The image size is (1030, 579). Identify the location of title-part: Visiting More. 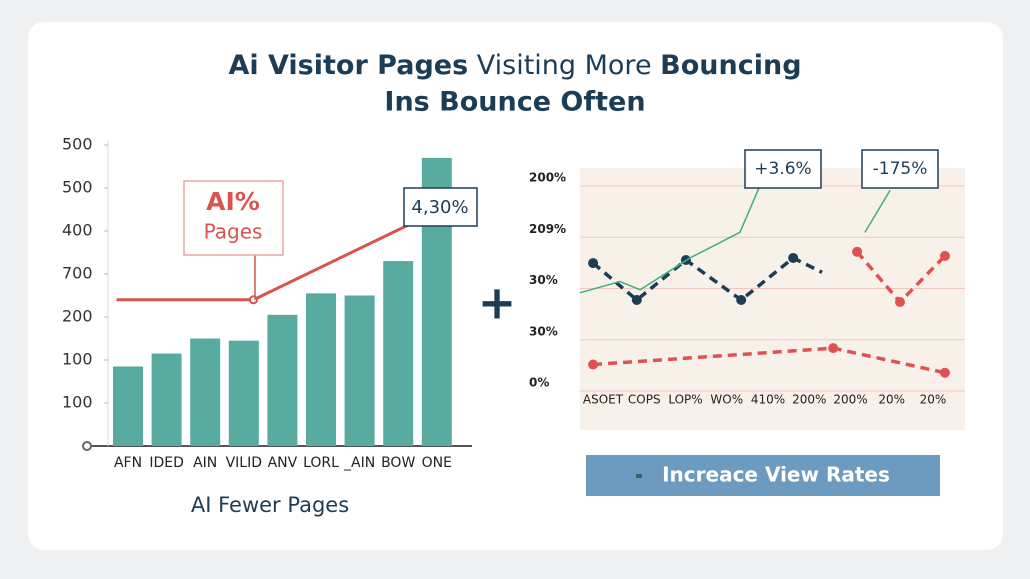
(564, 65).